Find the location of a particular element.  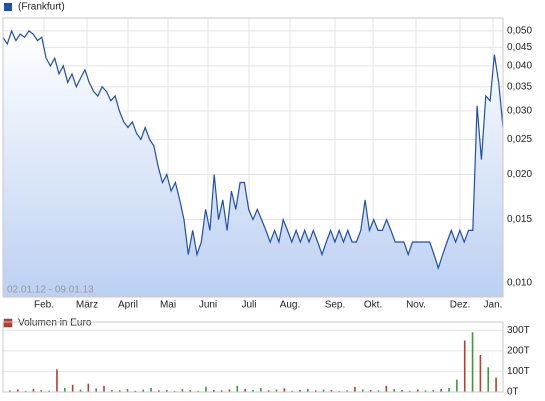

y-tick-label: 100T is located at coordinates (518, 371).